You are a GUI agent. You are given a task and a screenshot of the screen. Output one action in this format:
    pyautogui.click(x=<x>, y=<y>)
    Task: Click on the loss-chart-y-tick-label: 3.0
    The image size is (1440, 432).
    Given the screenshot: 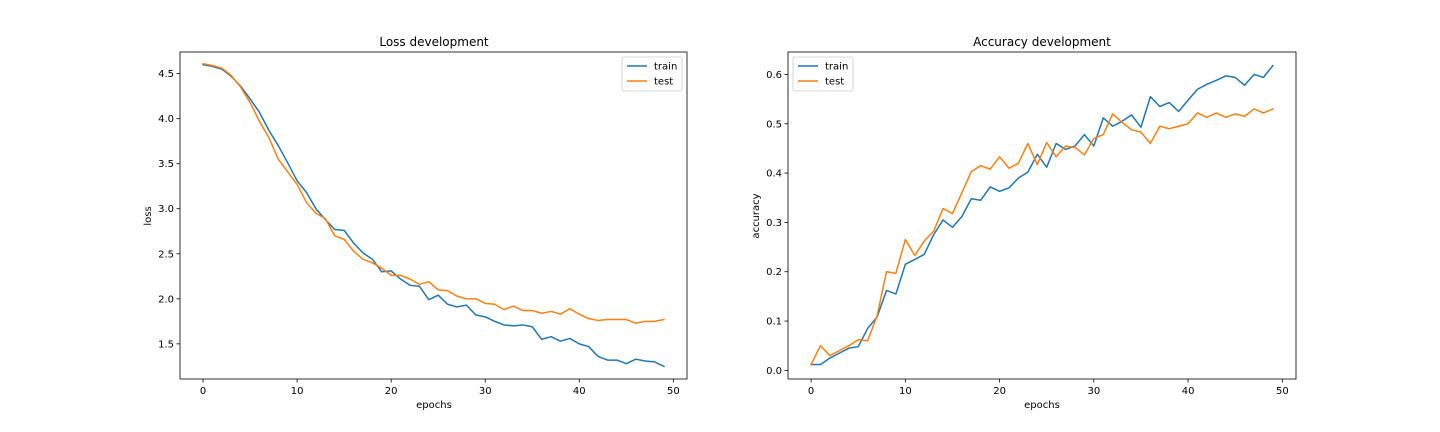 What is the action you would take?
    pyautogui.click(x=166, y=209)
    